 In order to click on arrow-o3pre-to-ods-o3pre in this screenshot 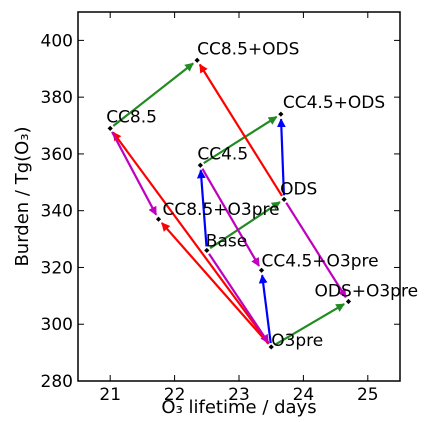, I will do `click(309, 324)`.